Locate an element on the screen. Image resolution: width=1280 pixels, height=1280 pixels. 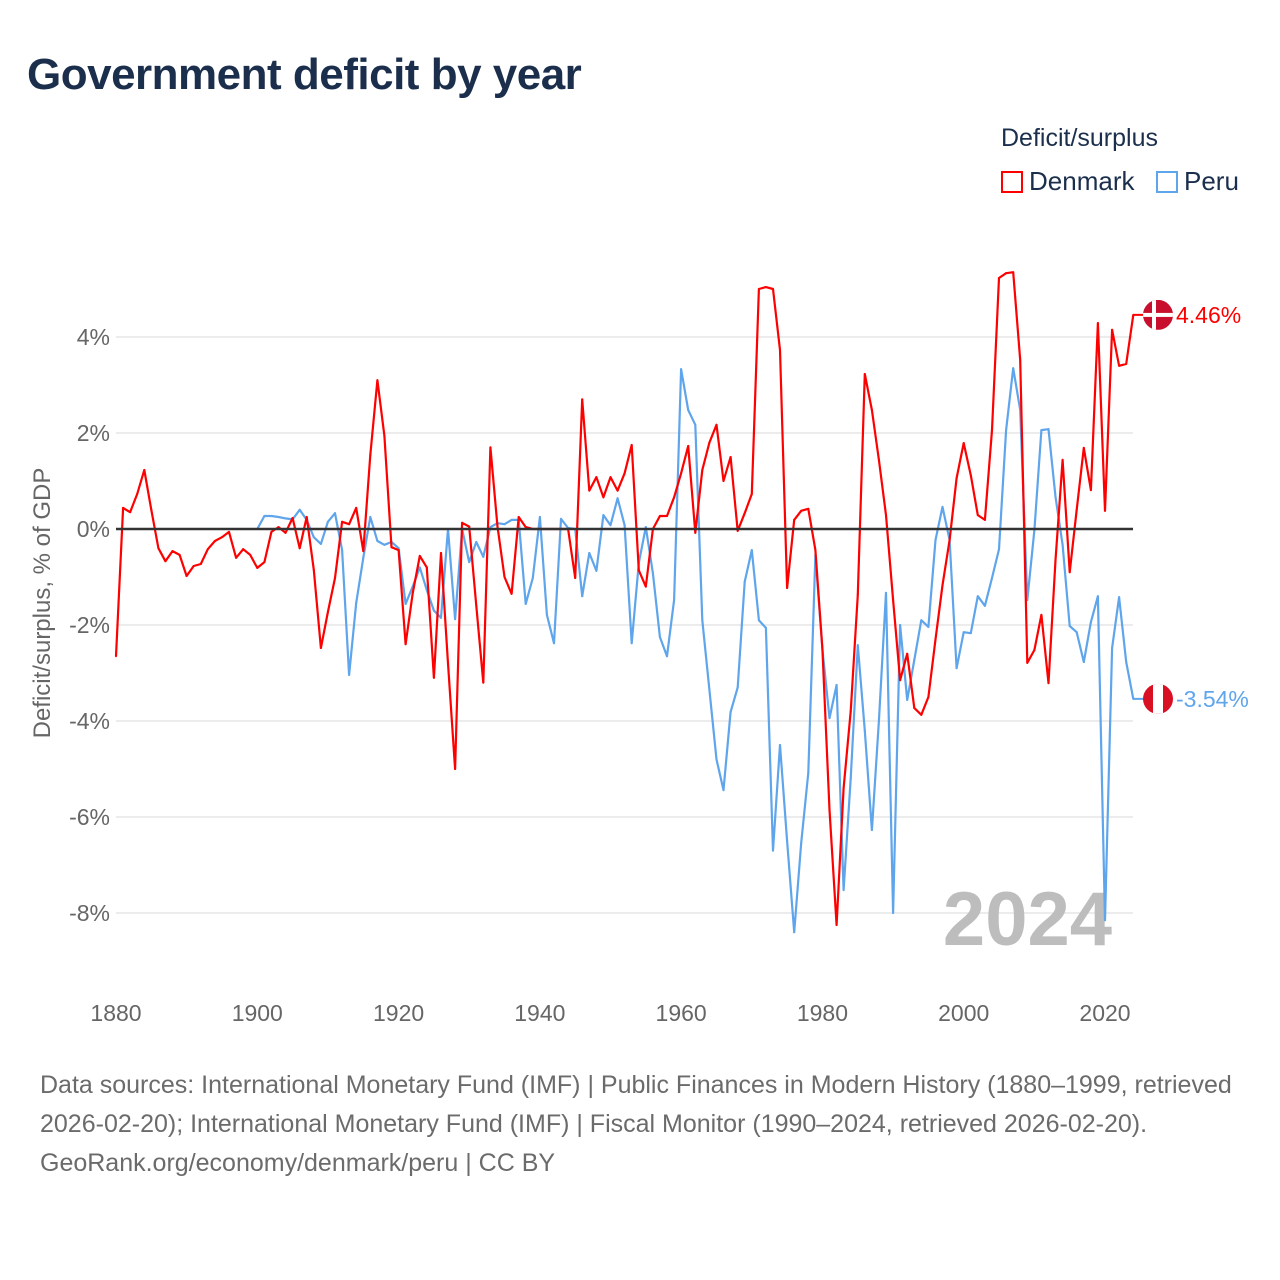
legend-item-peru: Peru is located at coordinates (1197, 181).